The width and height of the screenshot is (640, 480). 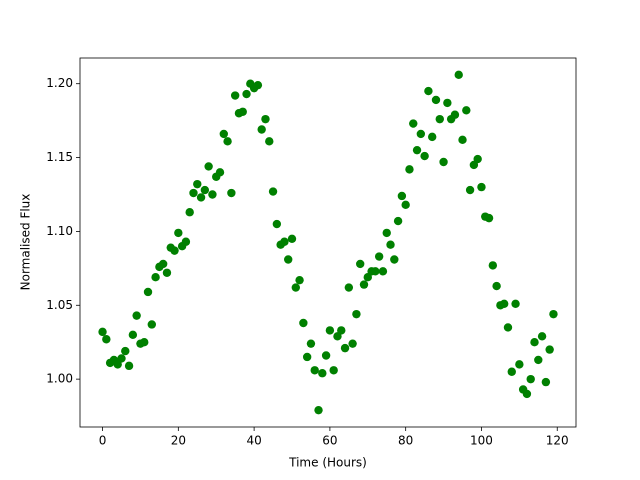 What do you see at coordinates (253, 441) in the screenshot?
I see `x-tick-label: 40` at bounding box center [253, 441].